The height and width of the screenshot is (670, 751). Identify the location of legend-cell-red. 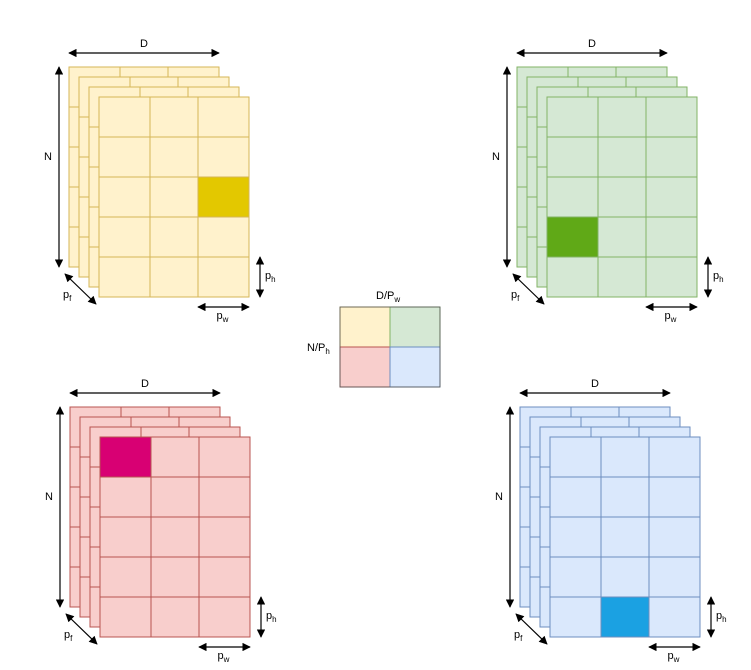
(365, 367).